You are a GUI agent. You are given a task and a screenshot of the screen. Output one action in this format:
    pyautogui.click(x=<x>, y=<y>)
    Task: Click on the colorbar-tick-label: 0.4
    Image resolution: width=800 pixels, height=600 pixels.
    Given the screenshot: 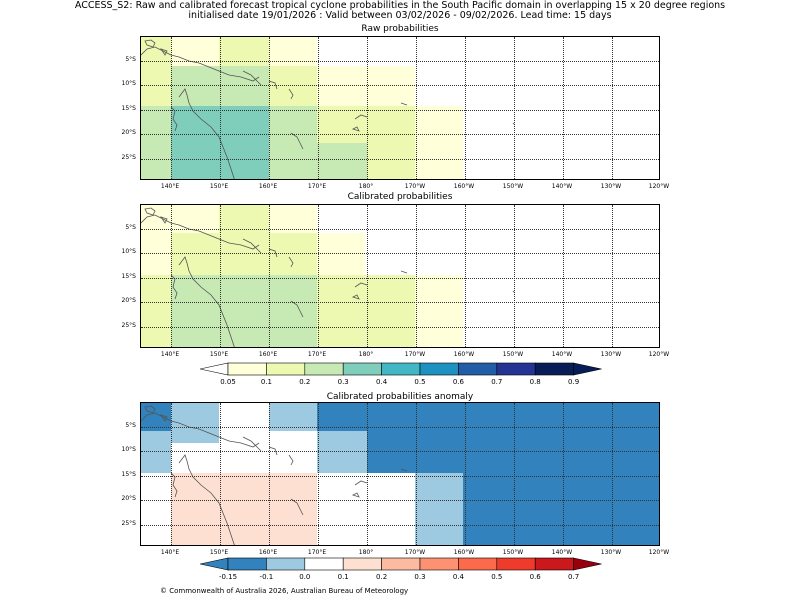 What is the action you would take?
    pyautogui.click(x=458, y=577)
    